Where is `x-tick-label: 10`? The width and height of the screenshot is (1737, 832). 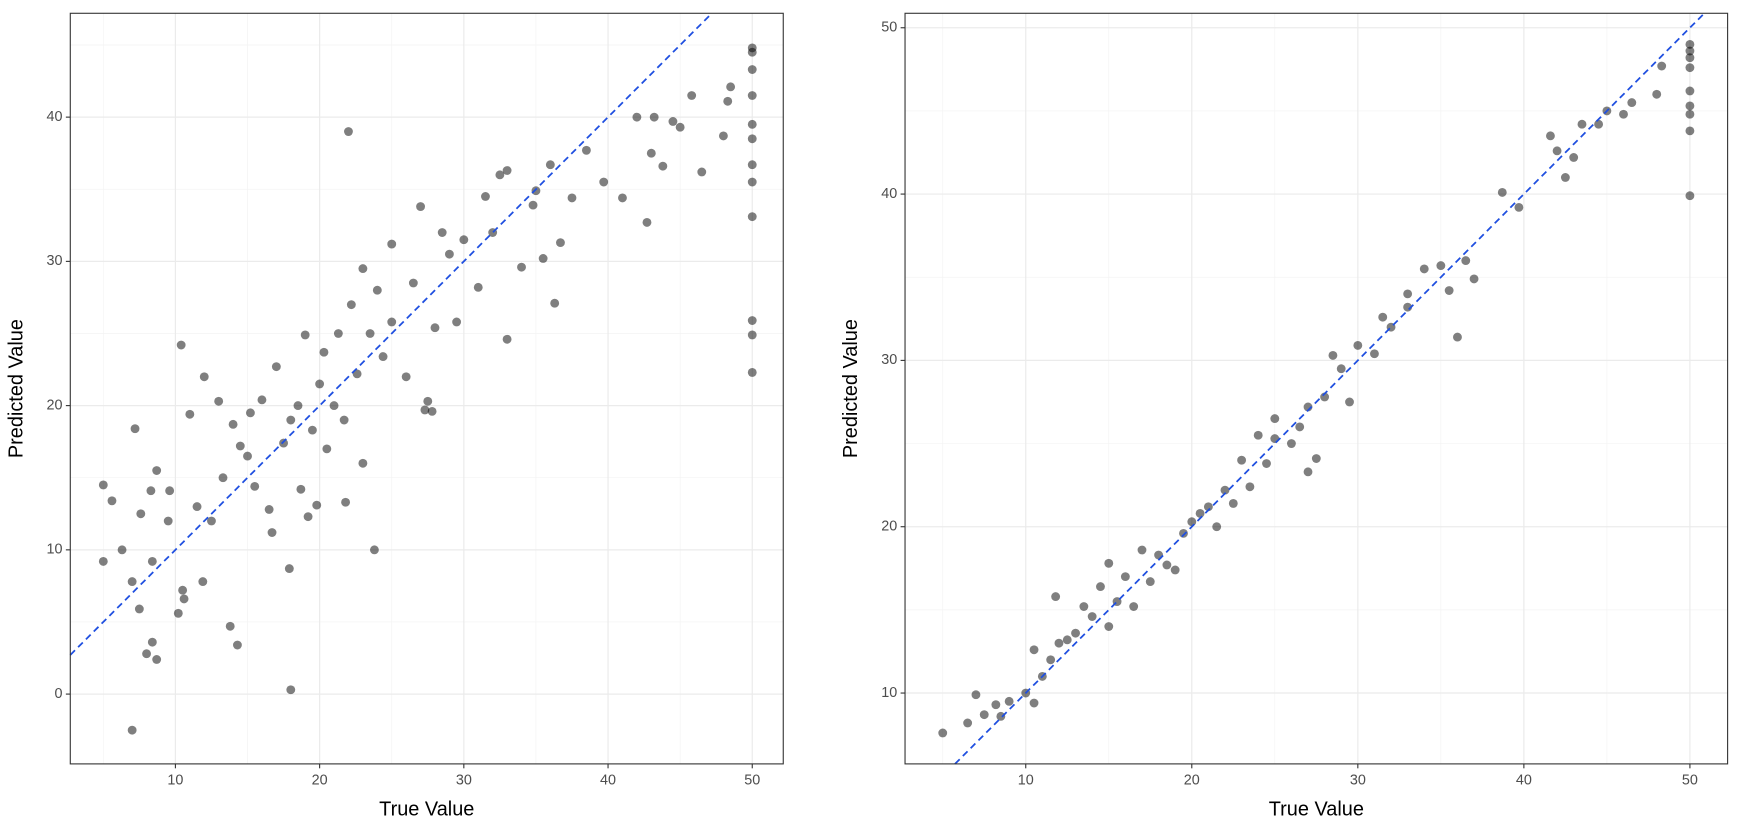
x-tick-label: 10 is located at coordinates (175, 780).